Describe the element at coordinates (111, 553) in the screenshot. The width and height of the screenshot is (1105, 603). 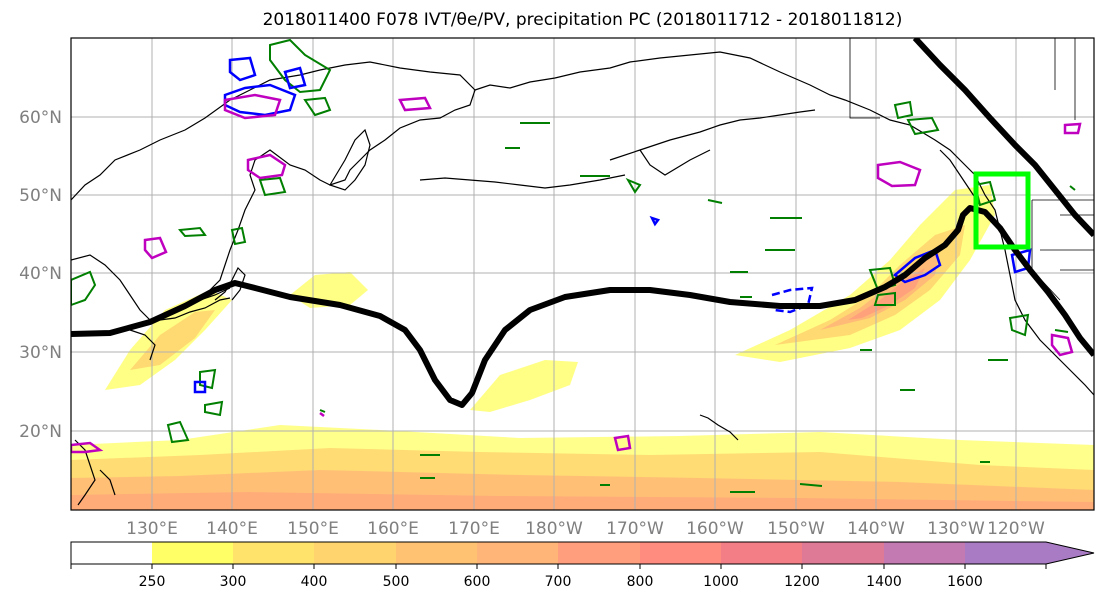
I see `colorbar-segment-white` at that location.